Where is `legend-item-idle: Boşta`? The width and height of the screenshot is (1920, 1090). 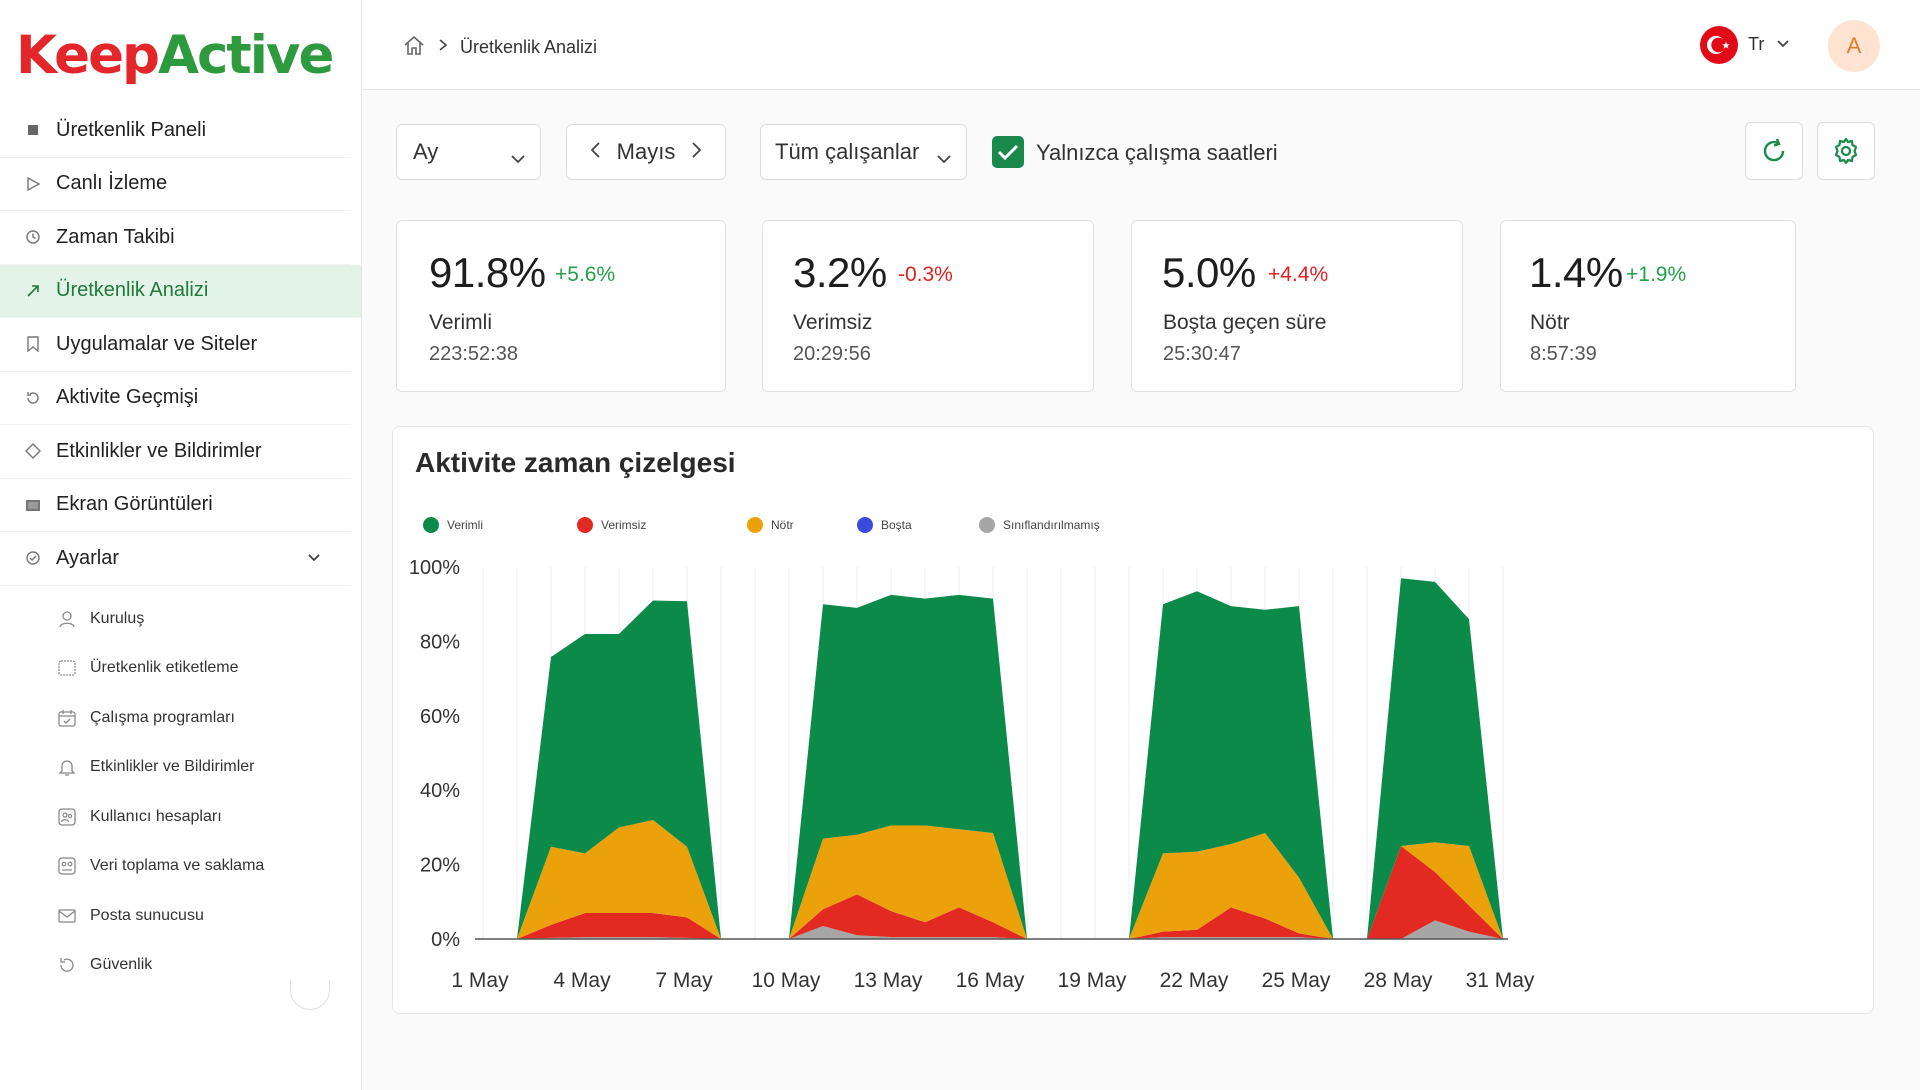
legend-item-idle: Boşta is located at coordinates (884, 525).